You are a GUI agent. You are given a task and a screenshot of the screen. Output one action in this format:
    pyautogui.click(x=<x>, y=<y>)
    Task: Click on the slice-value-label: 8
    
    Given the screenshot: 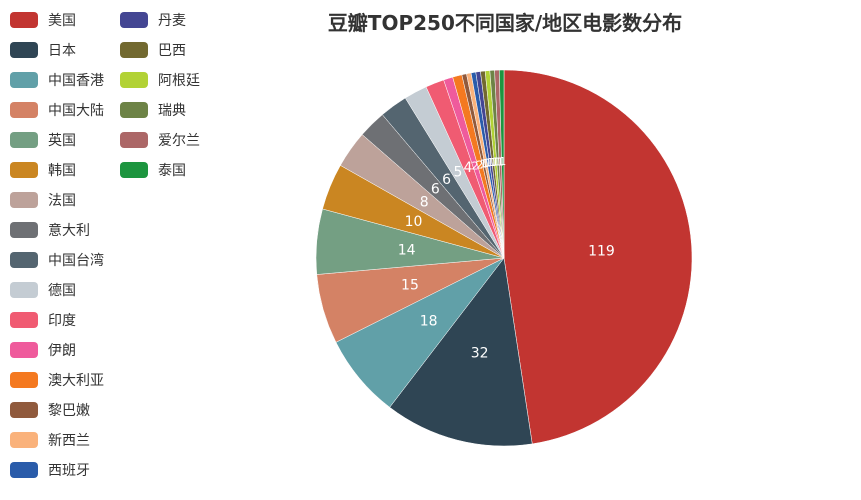 What is the action you would take?
    pyautogui.click(x=424, y=203)
    